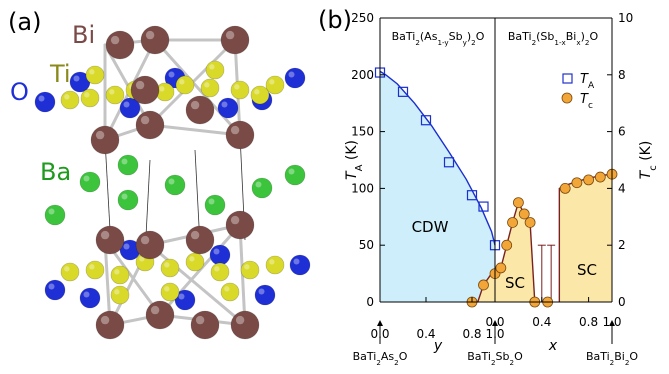  Describe the element at coordinates (585, 238) in the screenshot. I see `sc-region-right` at that location.